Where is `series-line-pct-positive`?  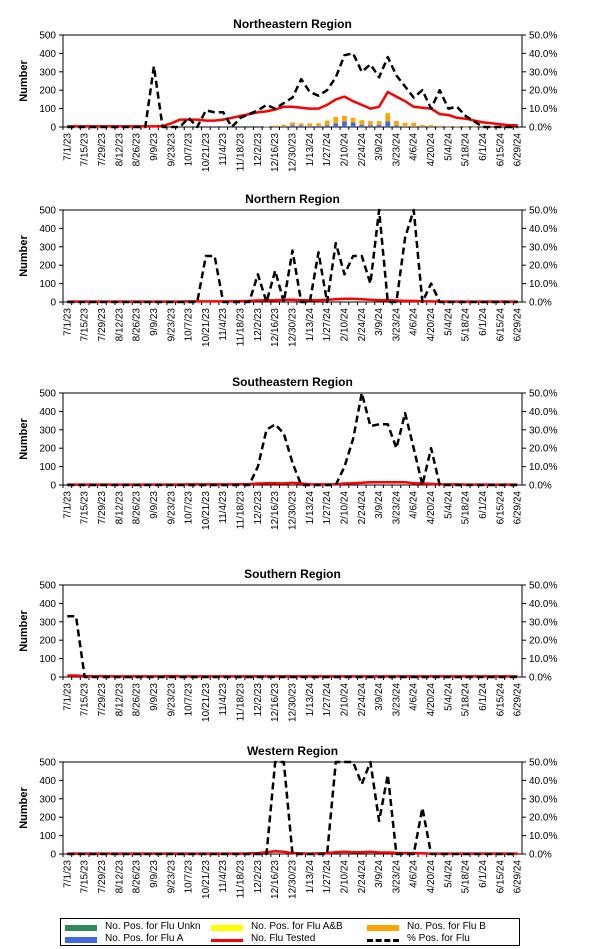 series-line-pct-positive is located at coordinates (292, 90).